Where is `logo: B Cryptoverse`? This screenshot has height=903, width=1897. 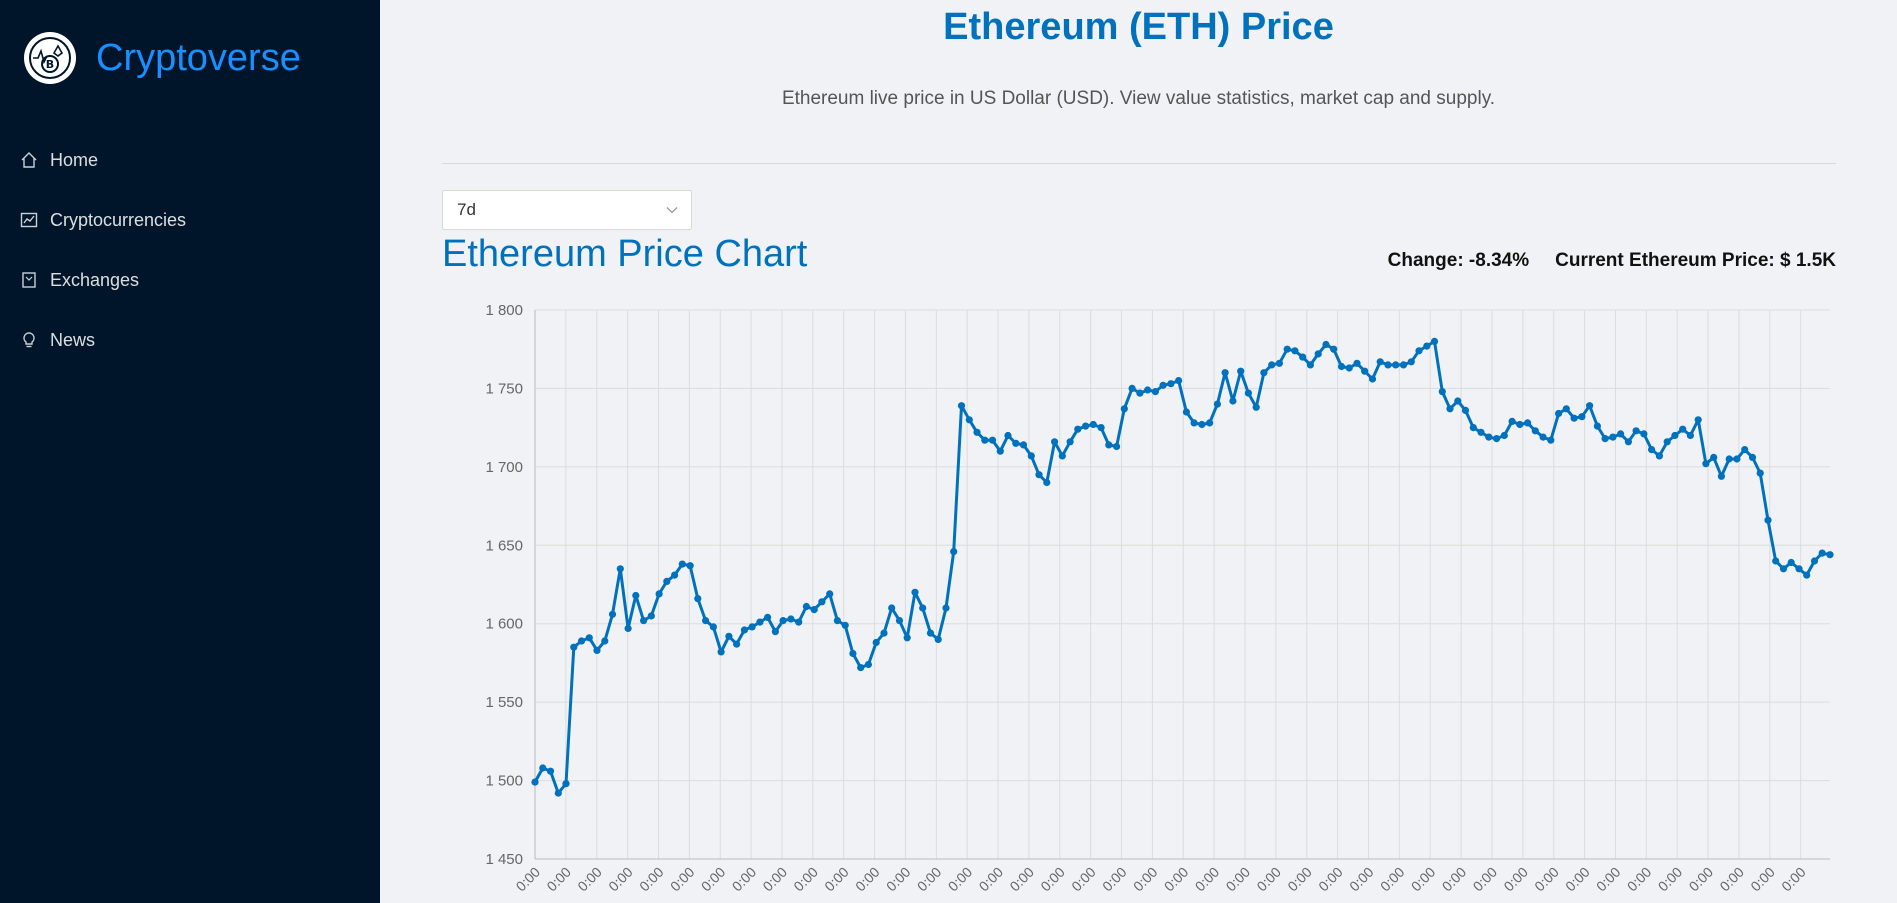
logo: B Cryptoverse is located at coordinates (162, 58).